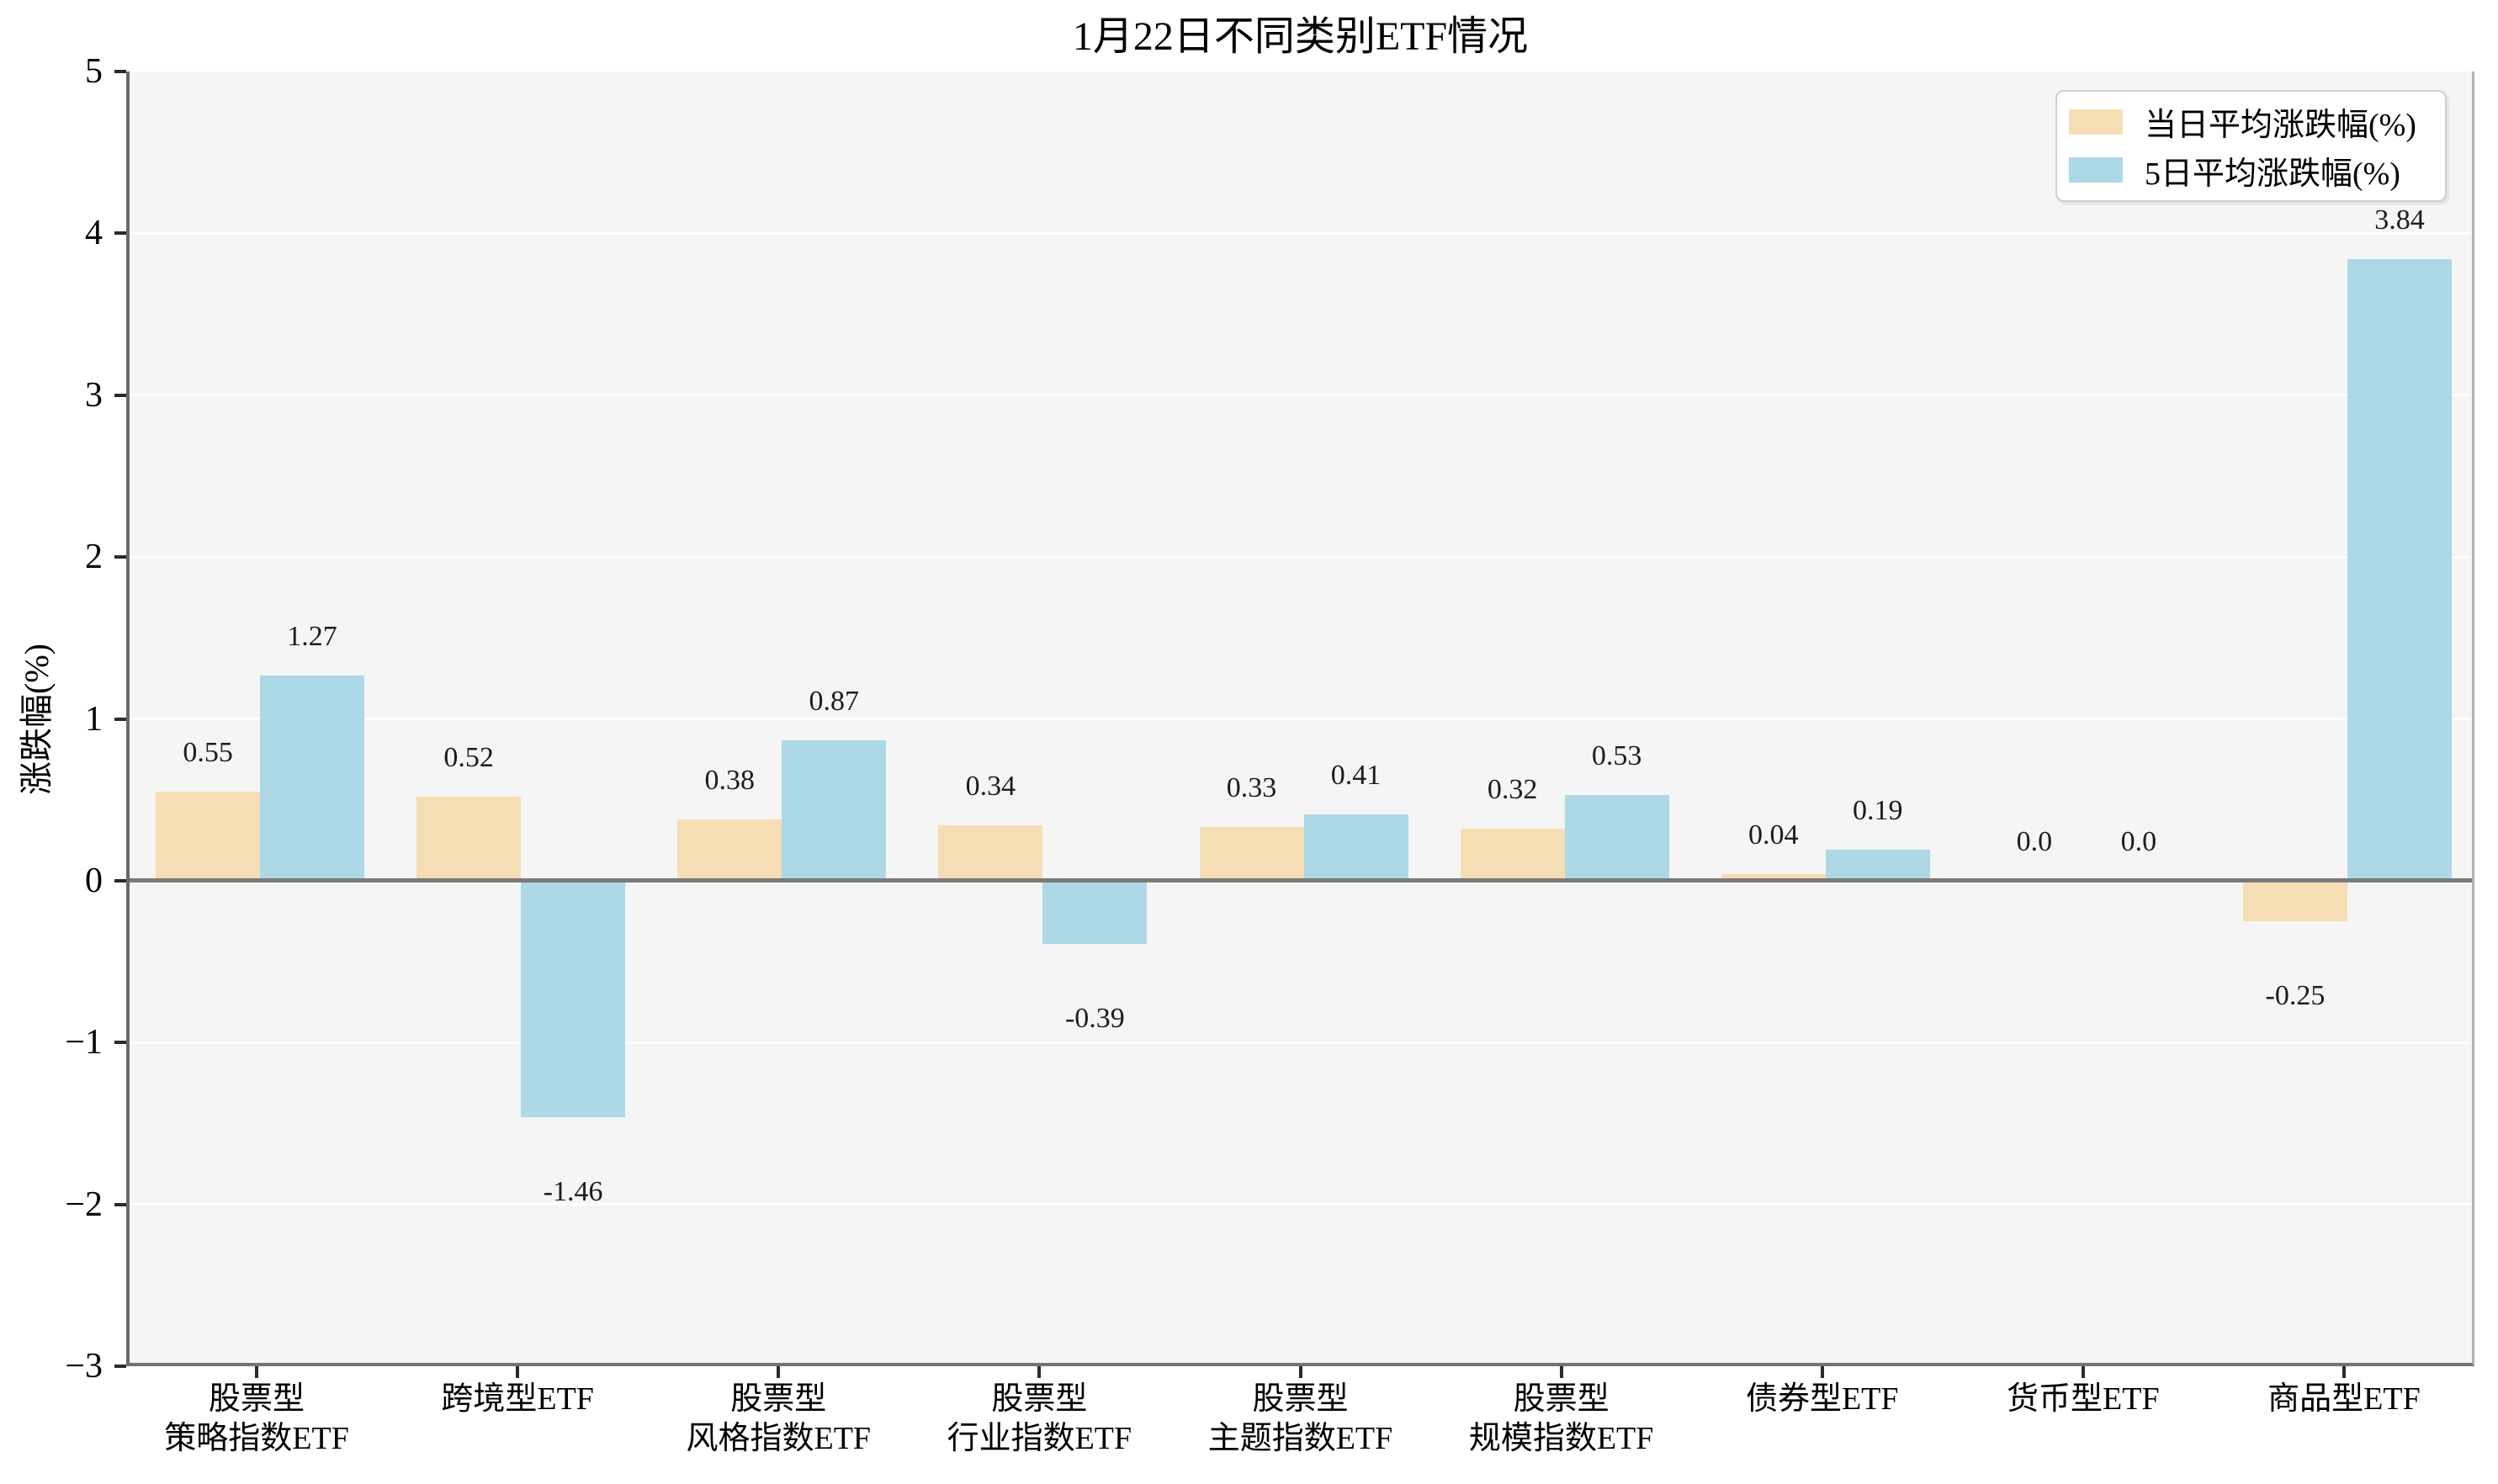  I want to click on x-tick-label-8: 商品型ETF, so click(2344, 1399).